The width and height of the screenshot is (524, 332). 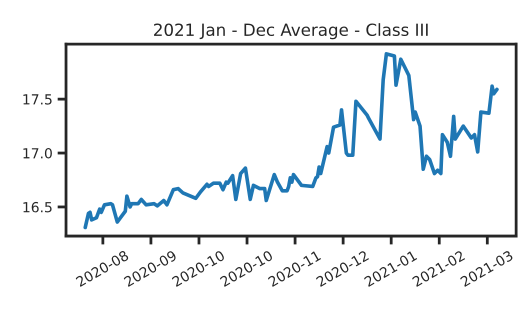 I want to click on y-tick-label: 17.5, so click(x=37, y=99).